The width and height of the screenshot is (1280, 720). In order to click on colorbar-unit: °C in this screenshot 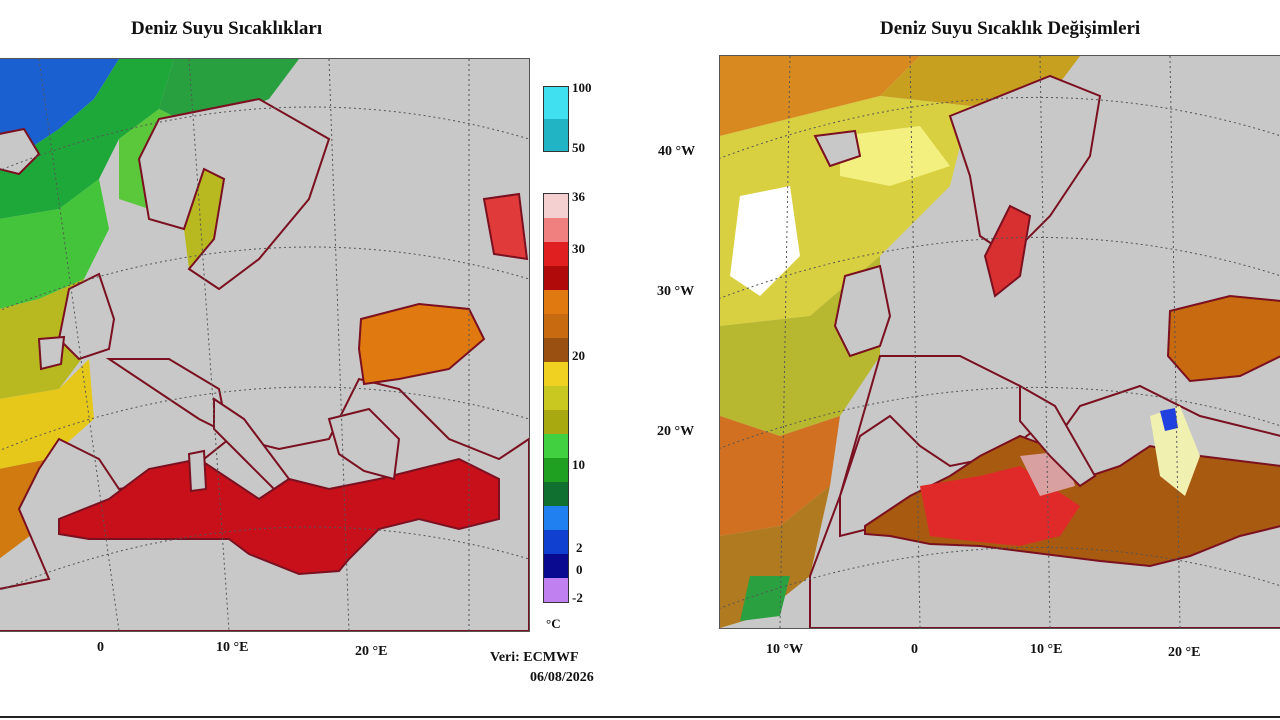, I will do `click(553, 623)`.